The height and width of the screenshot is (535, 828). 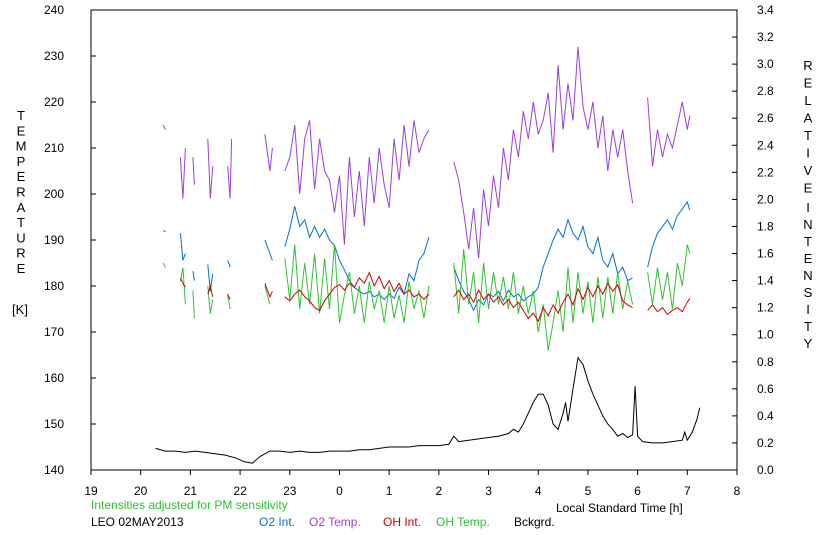 What do you see at coordinates (637, 491) in the screenshot?
I see `x-tick-label: 6` at bounding box center [637, 491].